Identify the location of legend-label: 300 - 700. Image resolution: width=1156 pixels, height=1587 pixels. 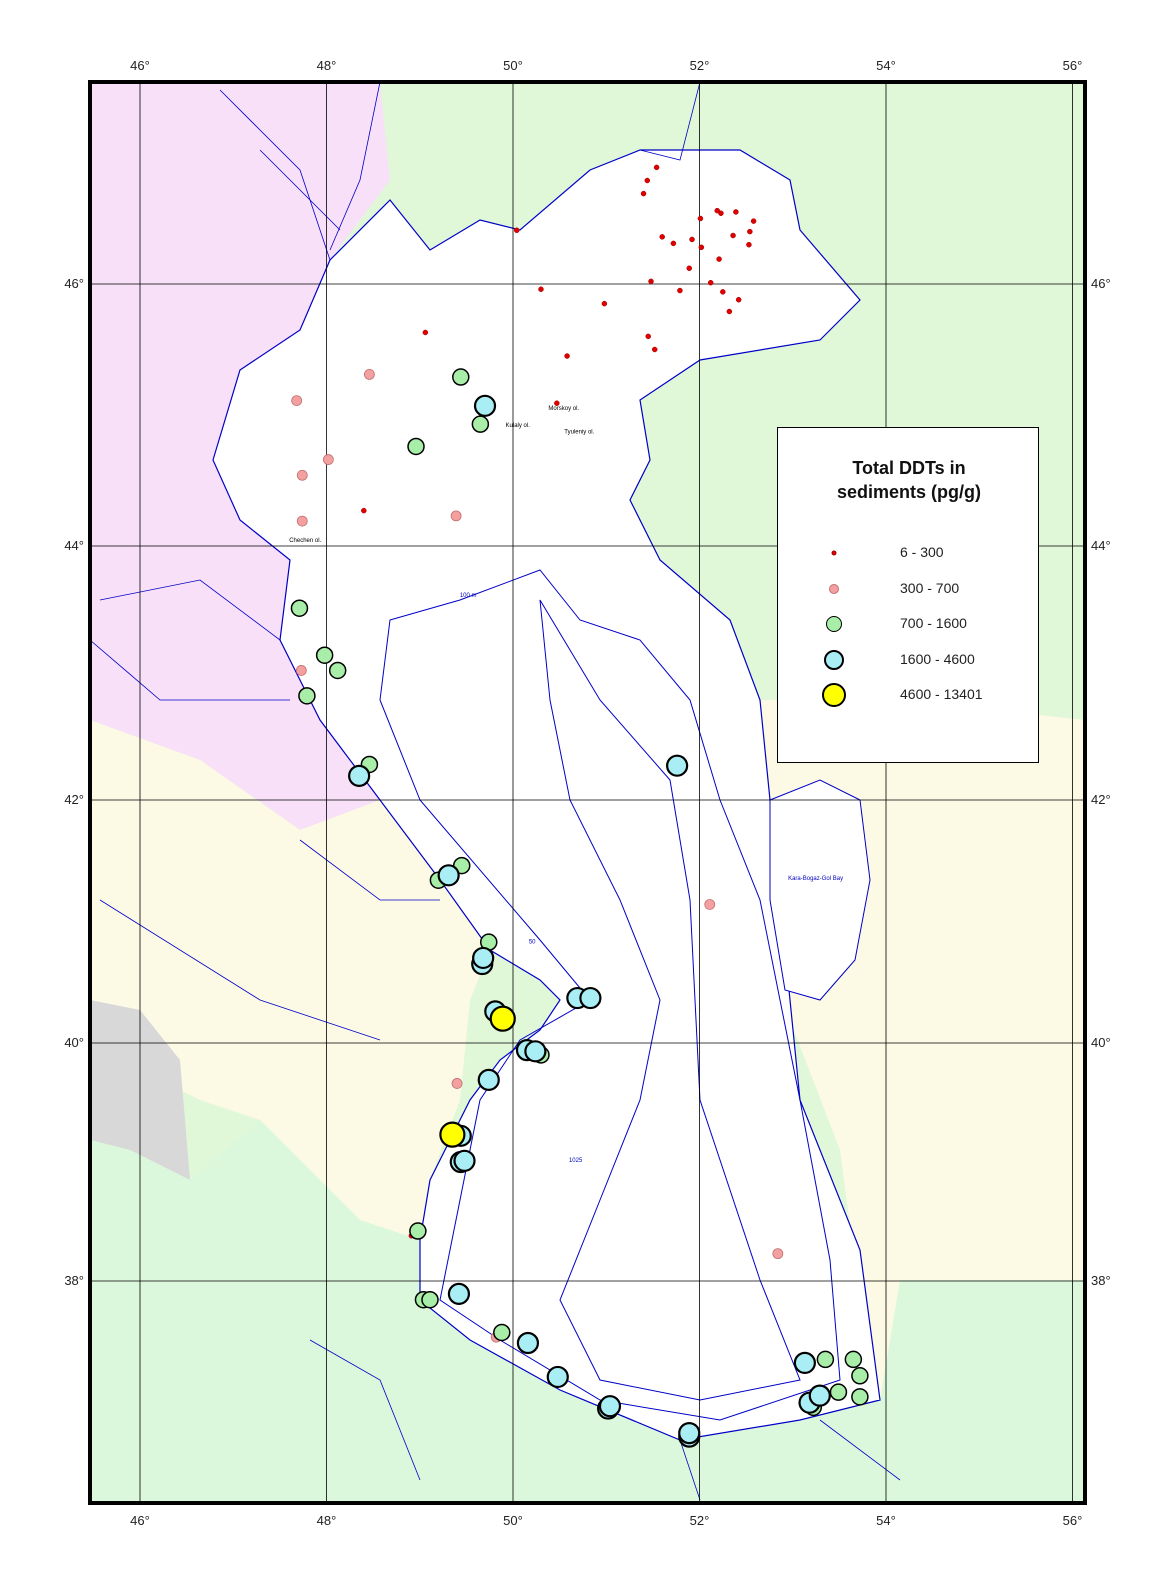
(930, 587).